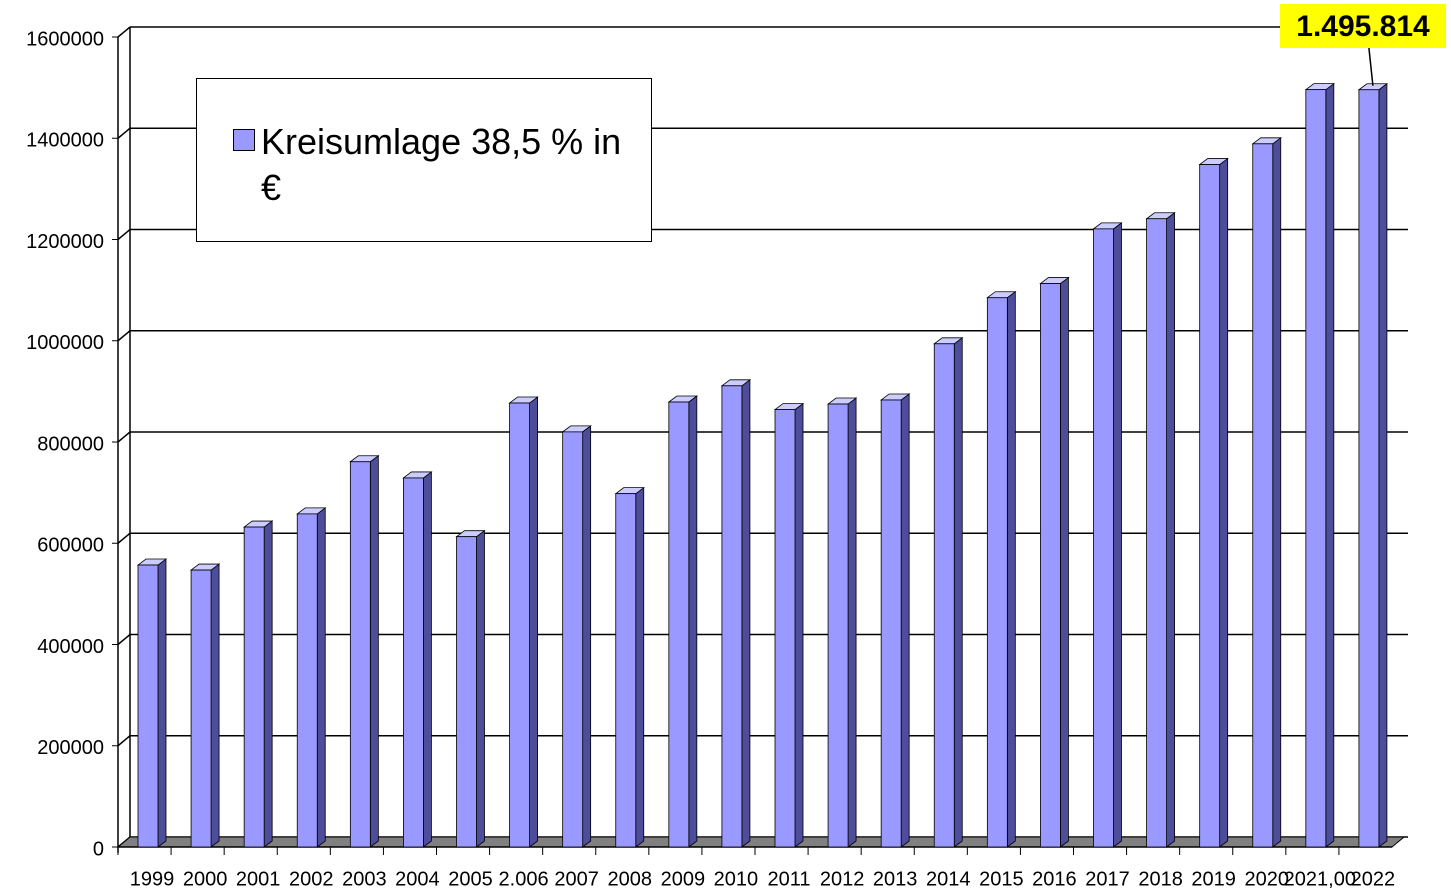  Describe the element at coordinates (1160, 879) in the screenshot. I see `x-tick-label: 2018` at that location.